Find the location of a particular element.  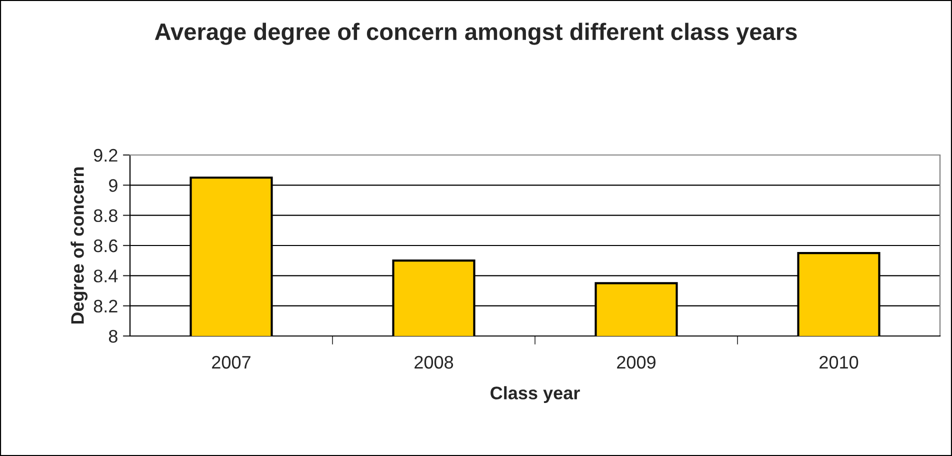

y-axis-title: Degree of concern is located at coordinates (79, 245).